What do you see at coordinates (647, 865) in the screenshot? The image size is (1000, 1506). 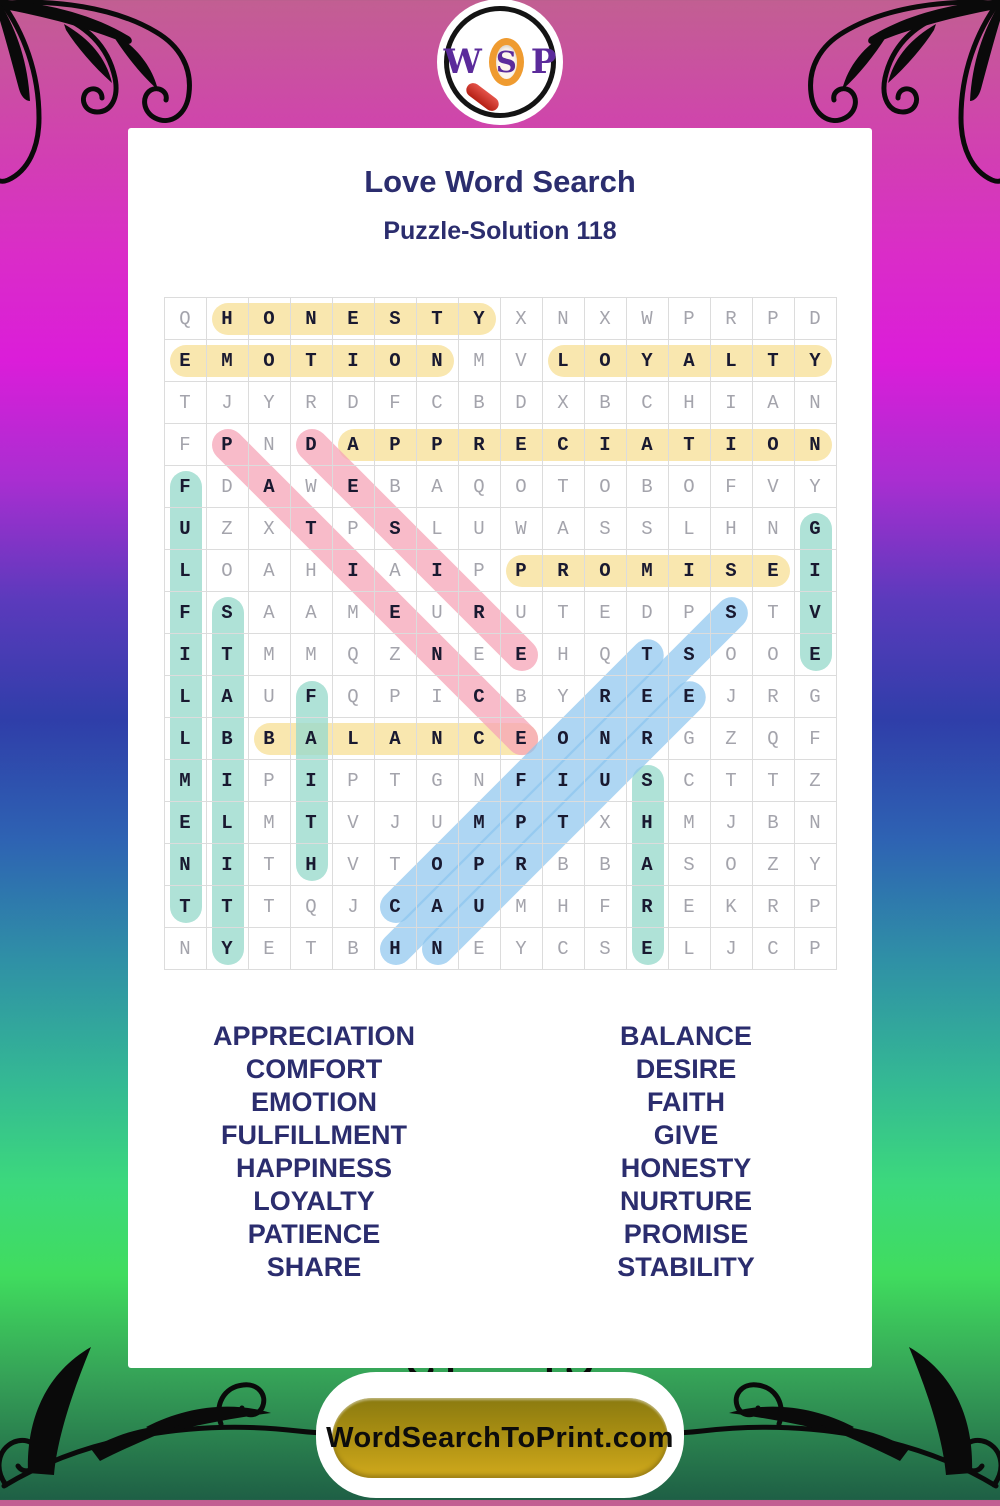 I see `highlight-share` at bounding box center [647, 865].